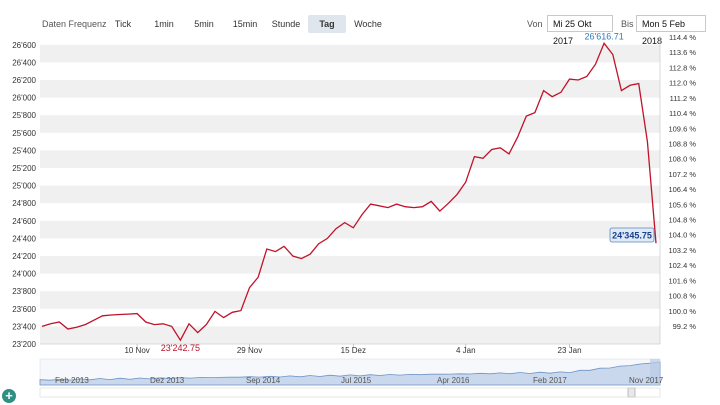  I want to click on y2-tick-label: 114.4 %, so click(682, 37).